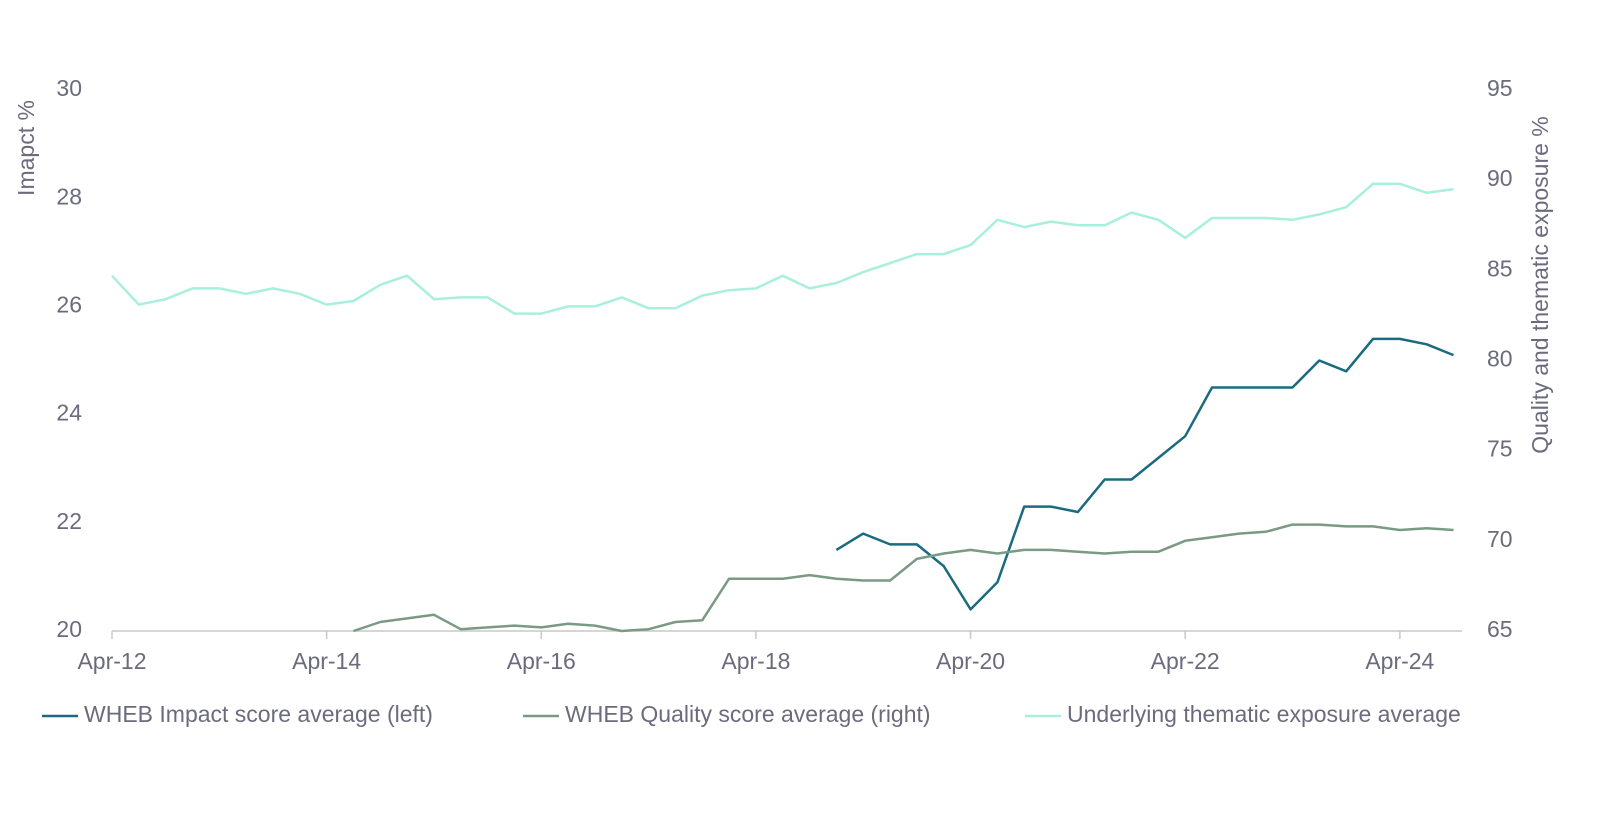 The width and height of the screenshot is (1600, 828). Describe the element at coordinates (26, 148) in the screenshot. I see `y-axis-title: Imapct %` at that location.